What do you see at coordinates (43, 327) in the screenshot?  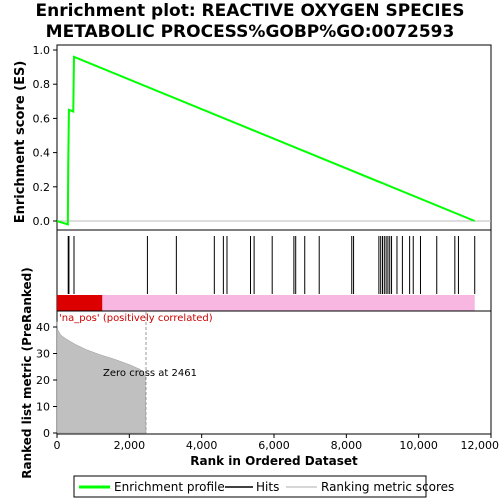 I see `metric-y-tick-label: 40` at bounding box center [43, 327].